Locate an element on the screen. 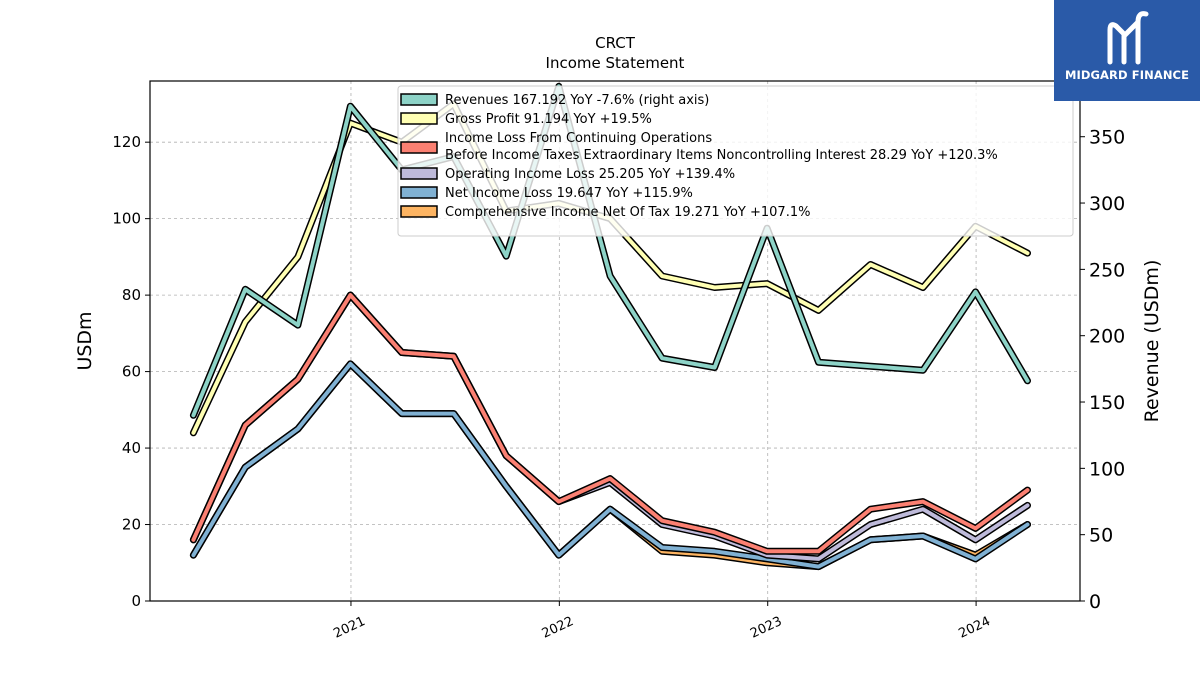 The width and height of the screenshot is (1200, 675). y2-axis-label: Revenue (USDm) is located at coordinates (1152, 341).